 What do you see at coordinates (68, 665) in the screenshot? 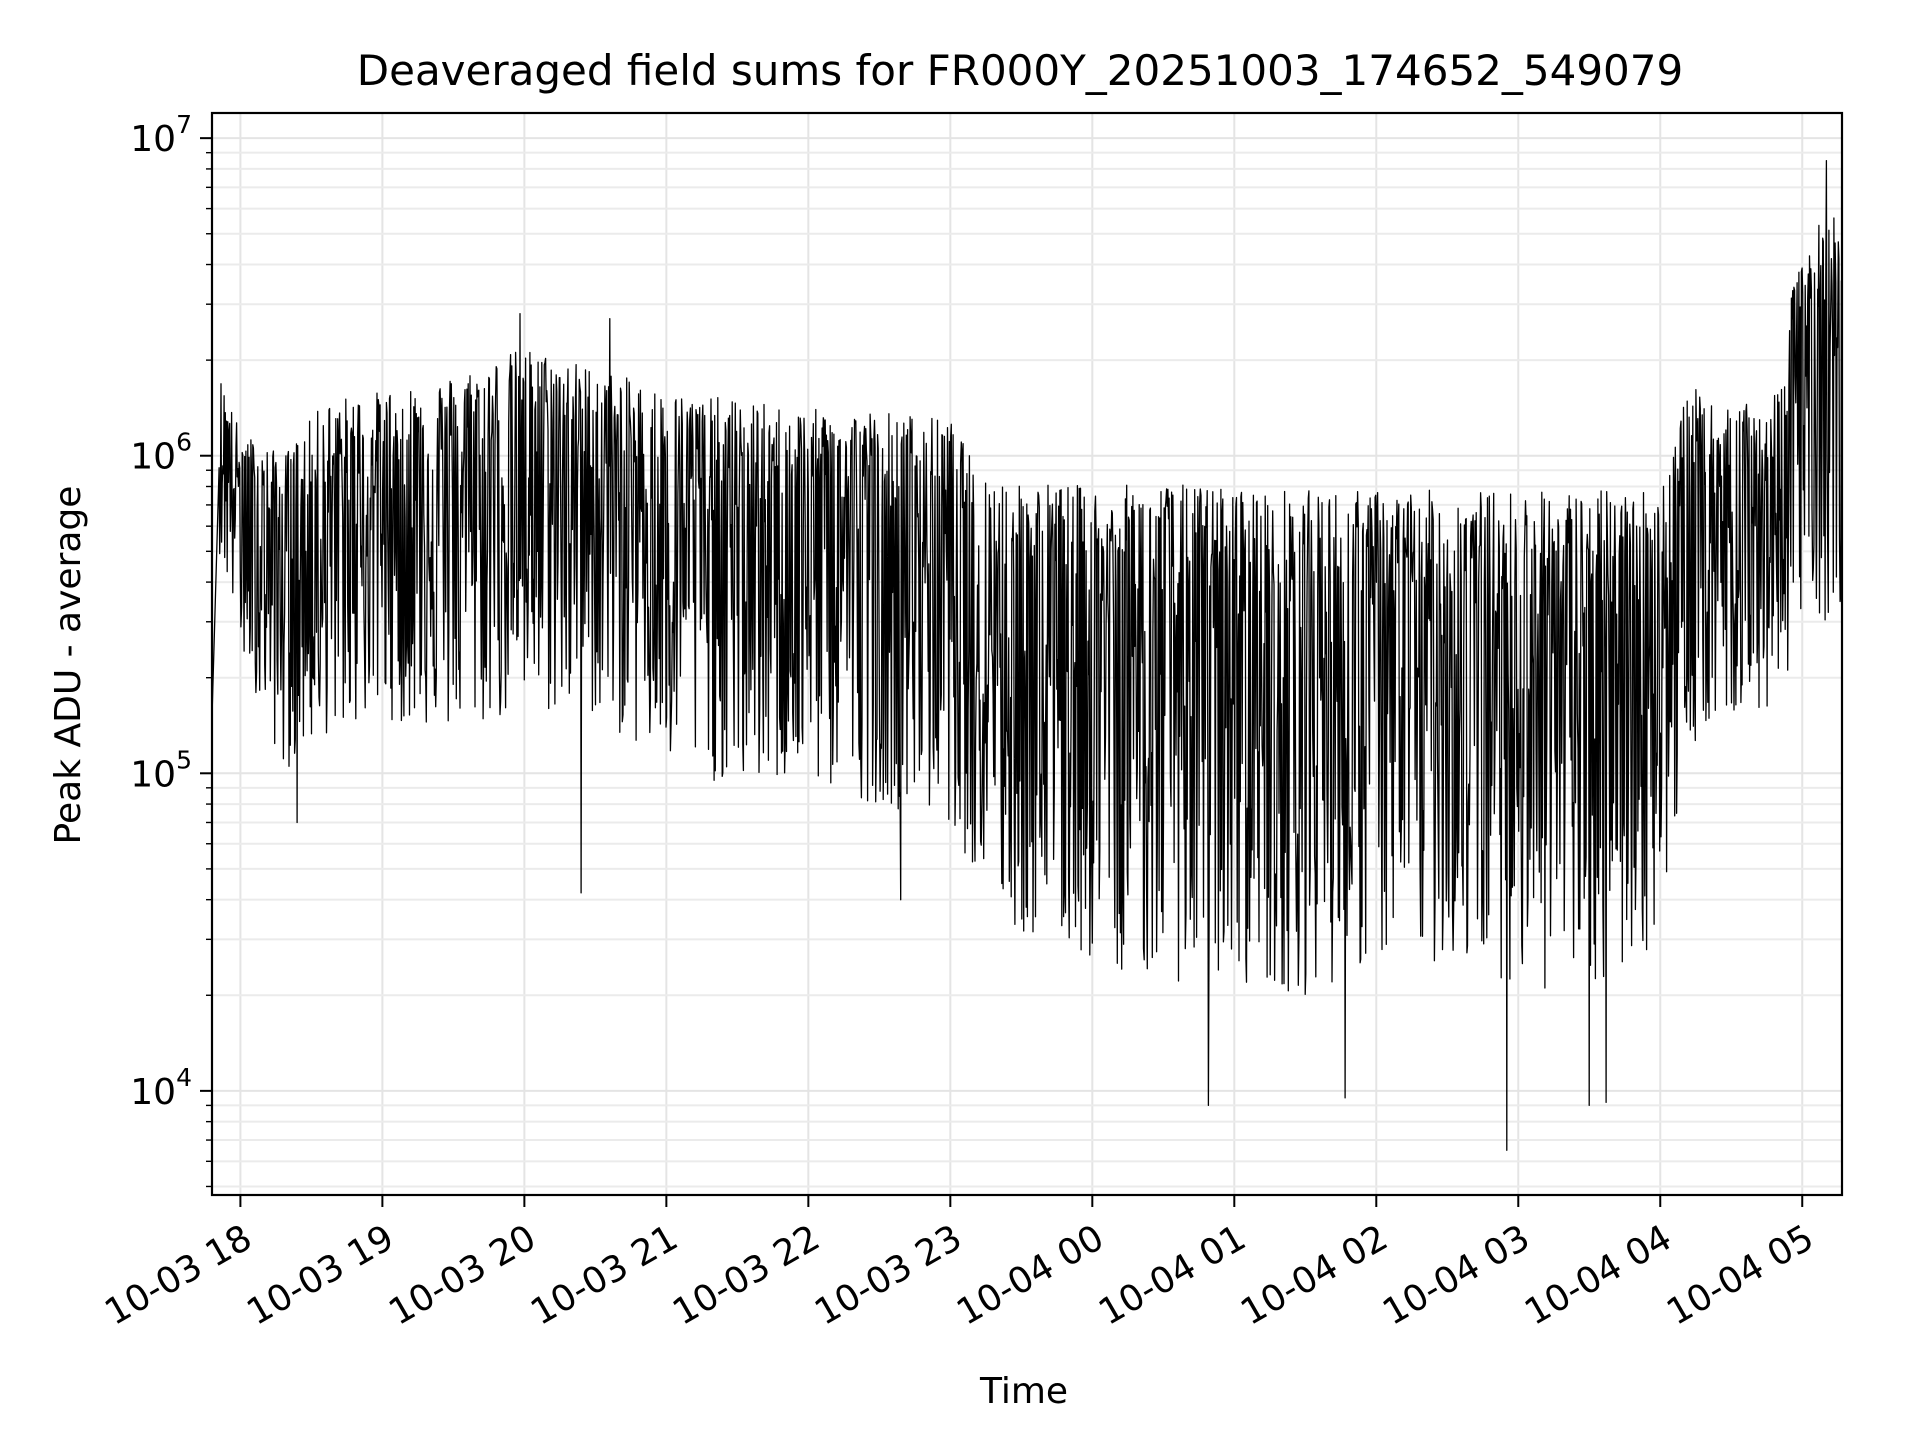
I see `y-axis-label: Peak ADU - average` at bounding box center [68, 665].